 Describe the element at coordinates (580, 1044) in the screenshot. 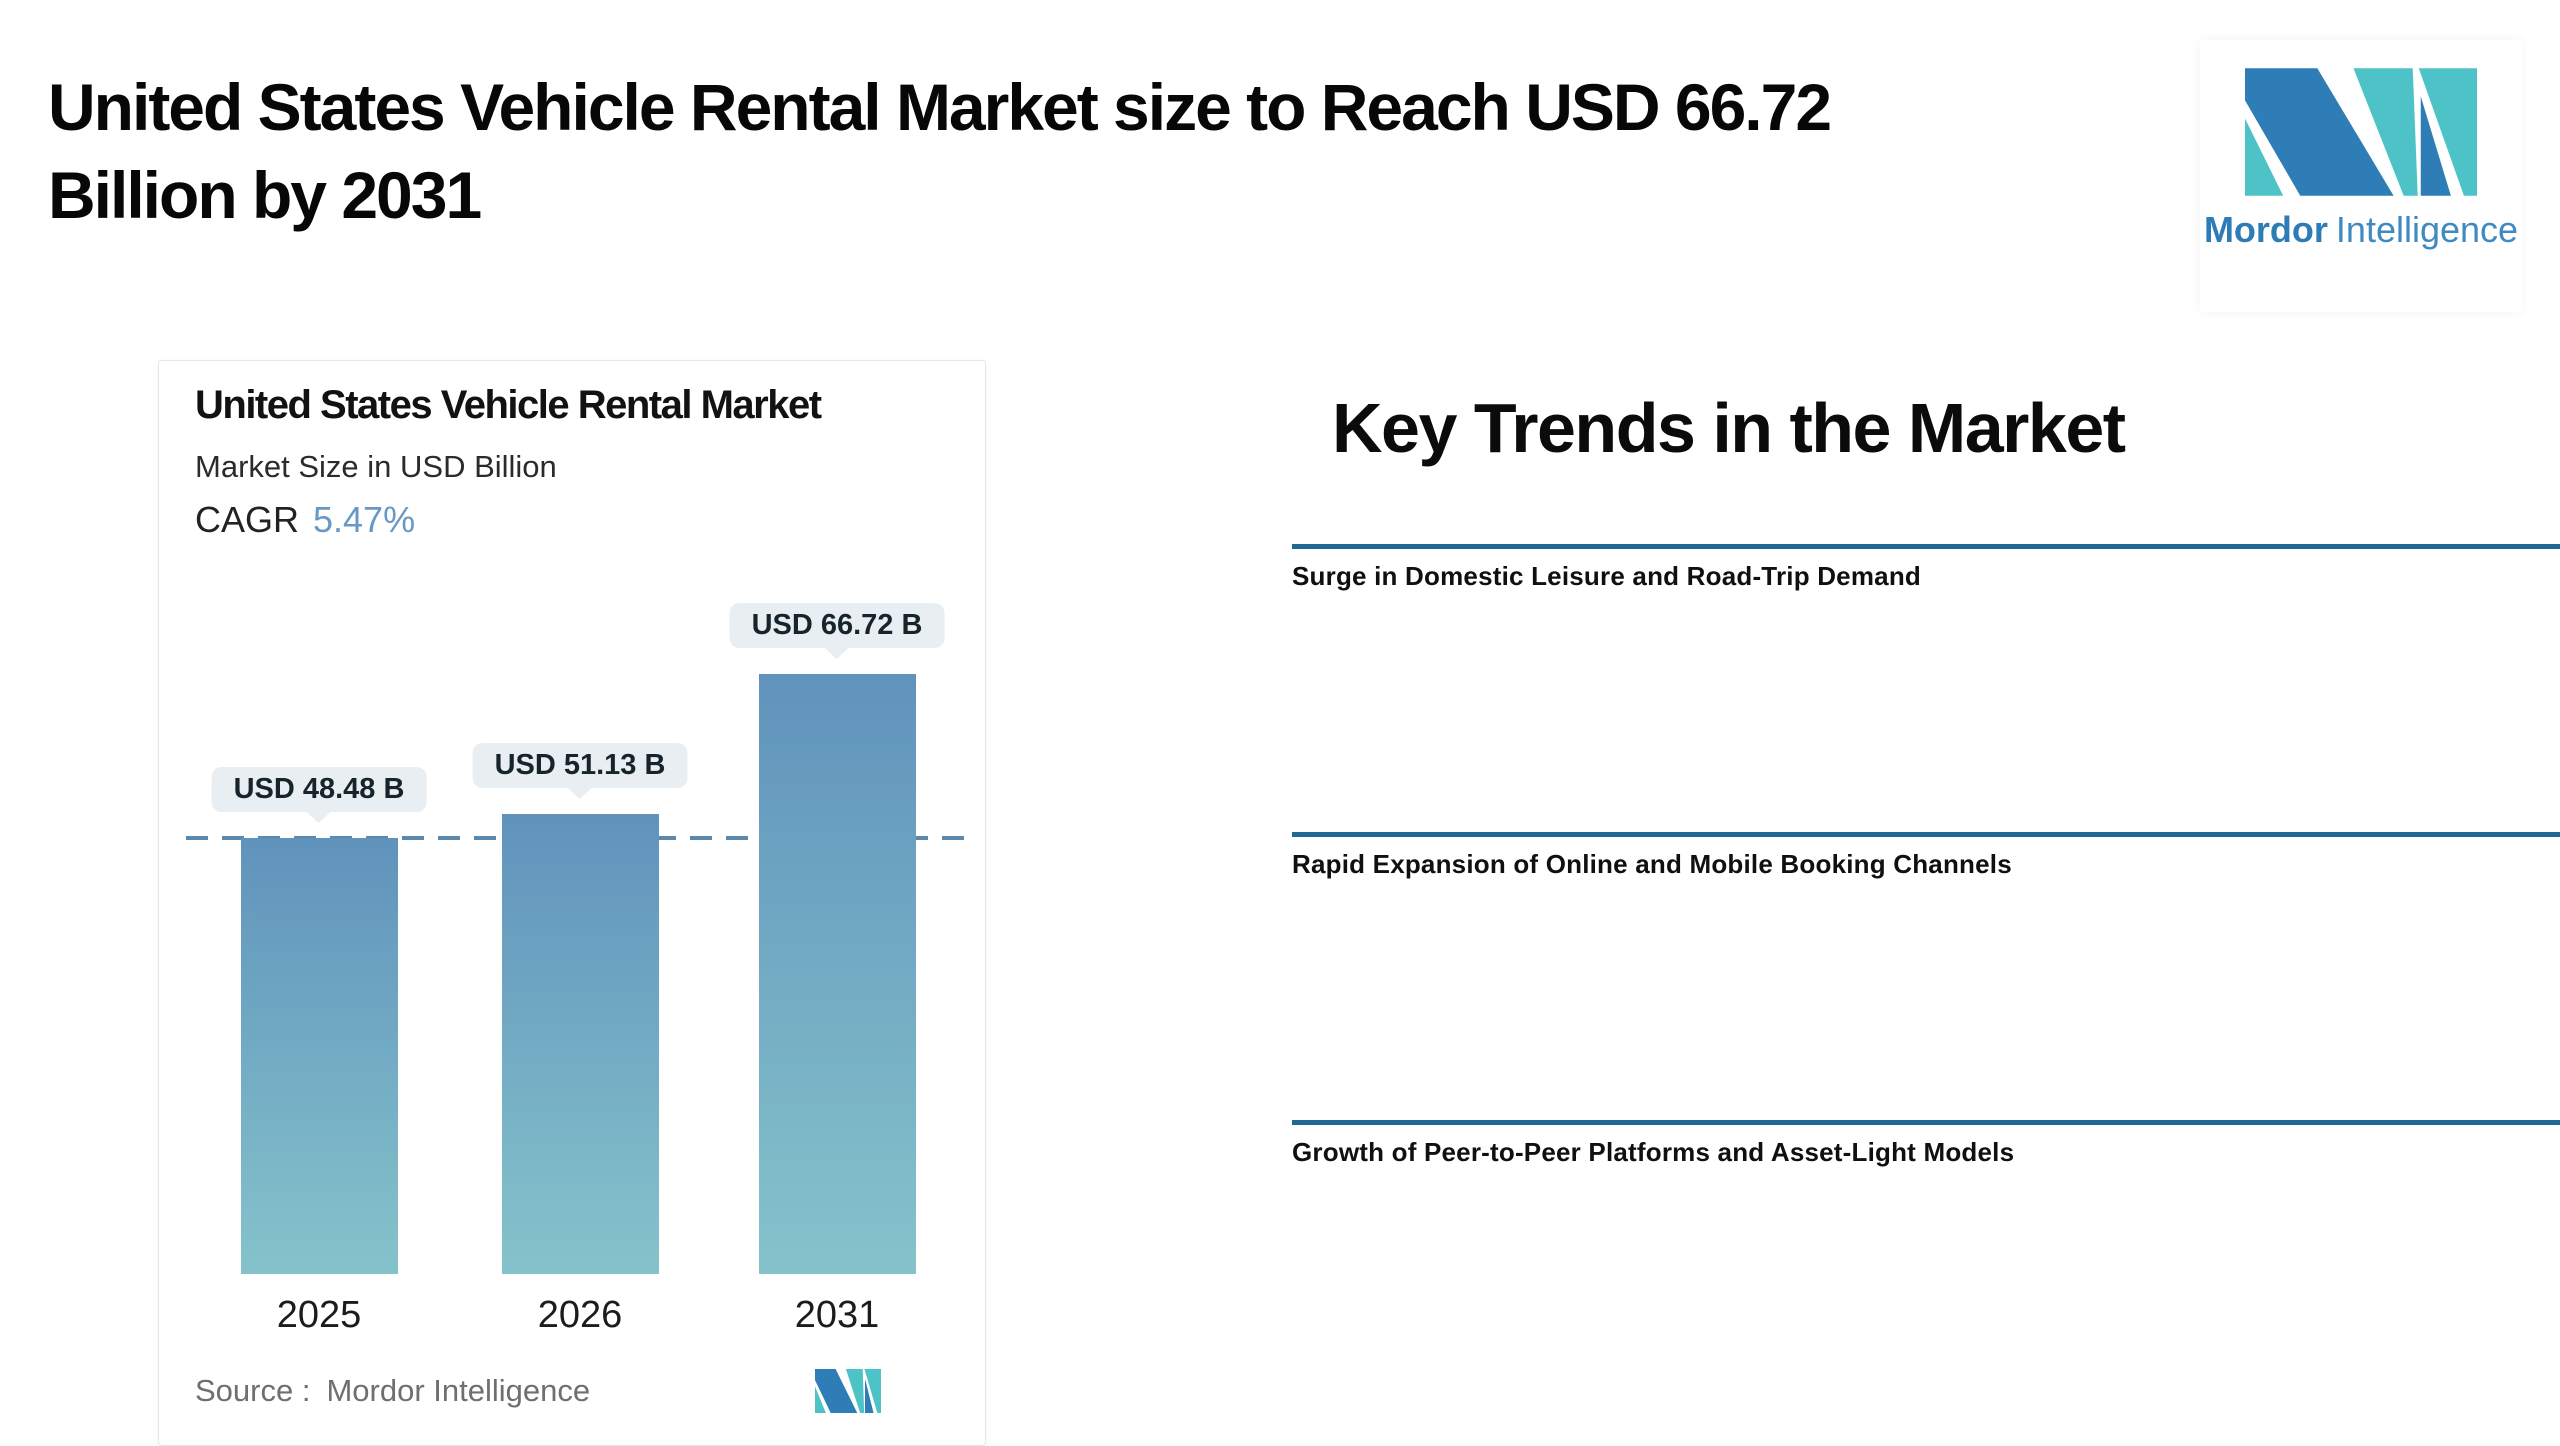

I see `bar-2026` at that location.